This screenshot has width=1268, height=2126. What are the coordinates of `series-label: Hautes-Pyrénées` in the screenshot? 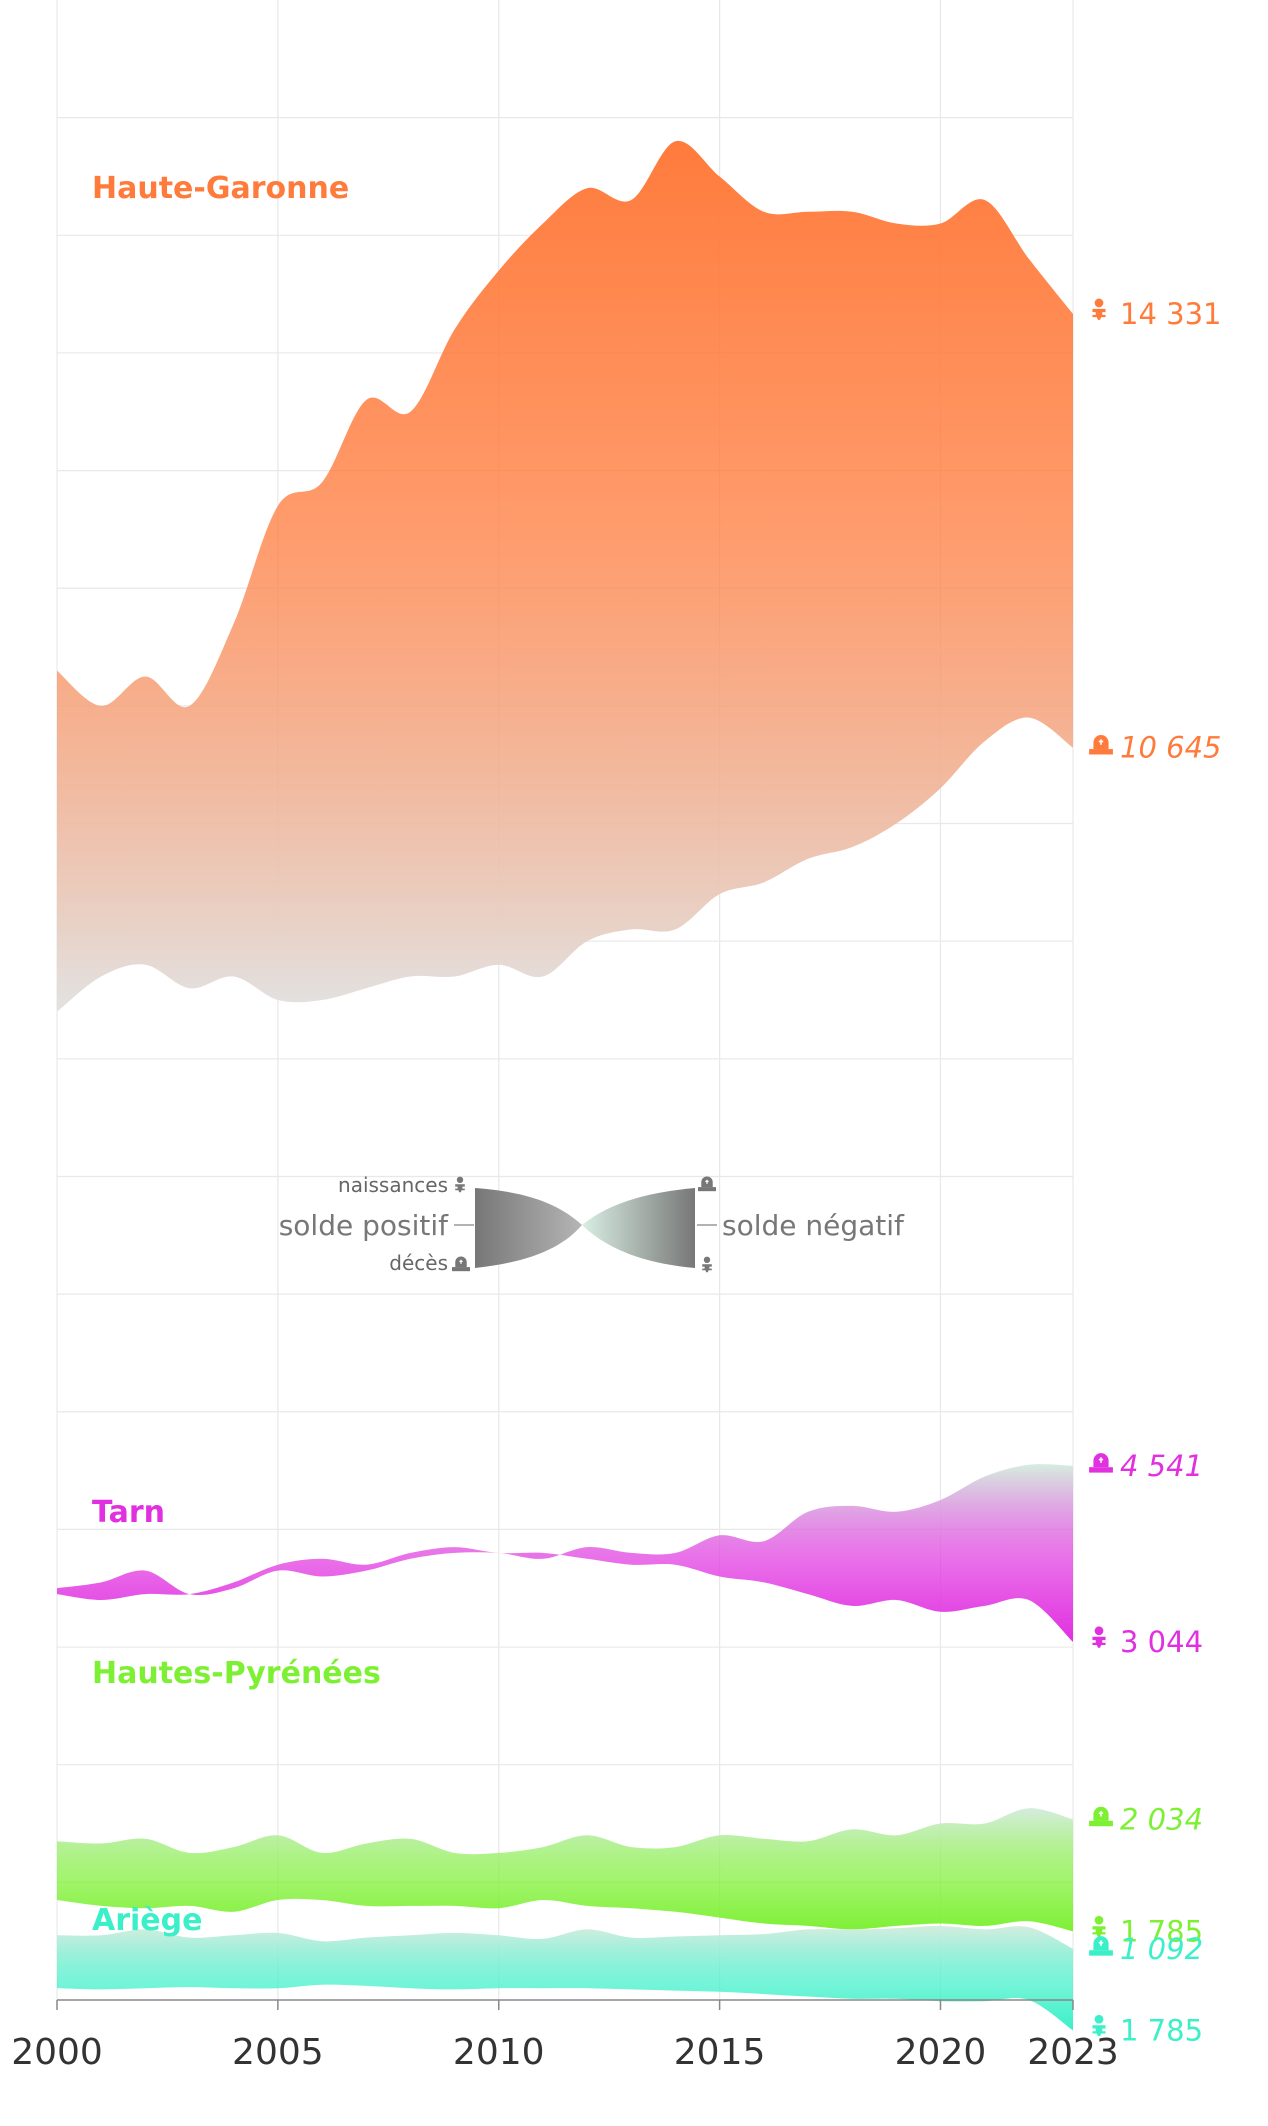 It's located at (236, 1673).